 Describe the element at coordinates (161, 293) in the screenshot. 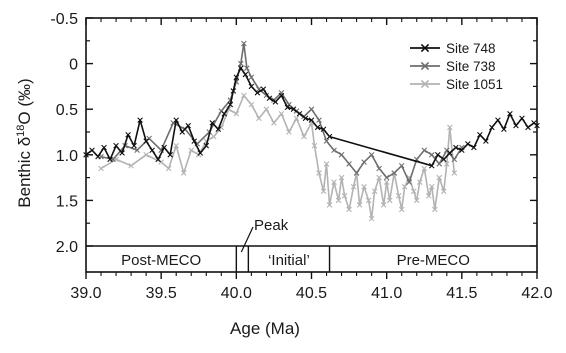

I see `x-tick-label: 39.5` at that location.